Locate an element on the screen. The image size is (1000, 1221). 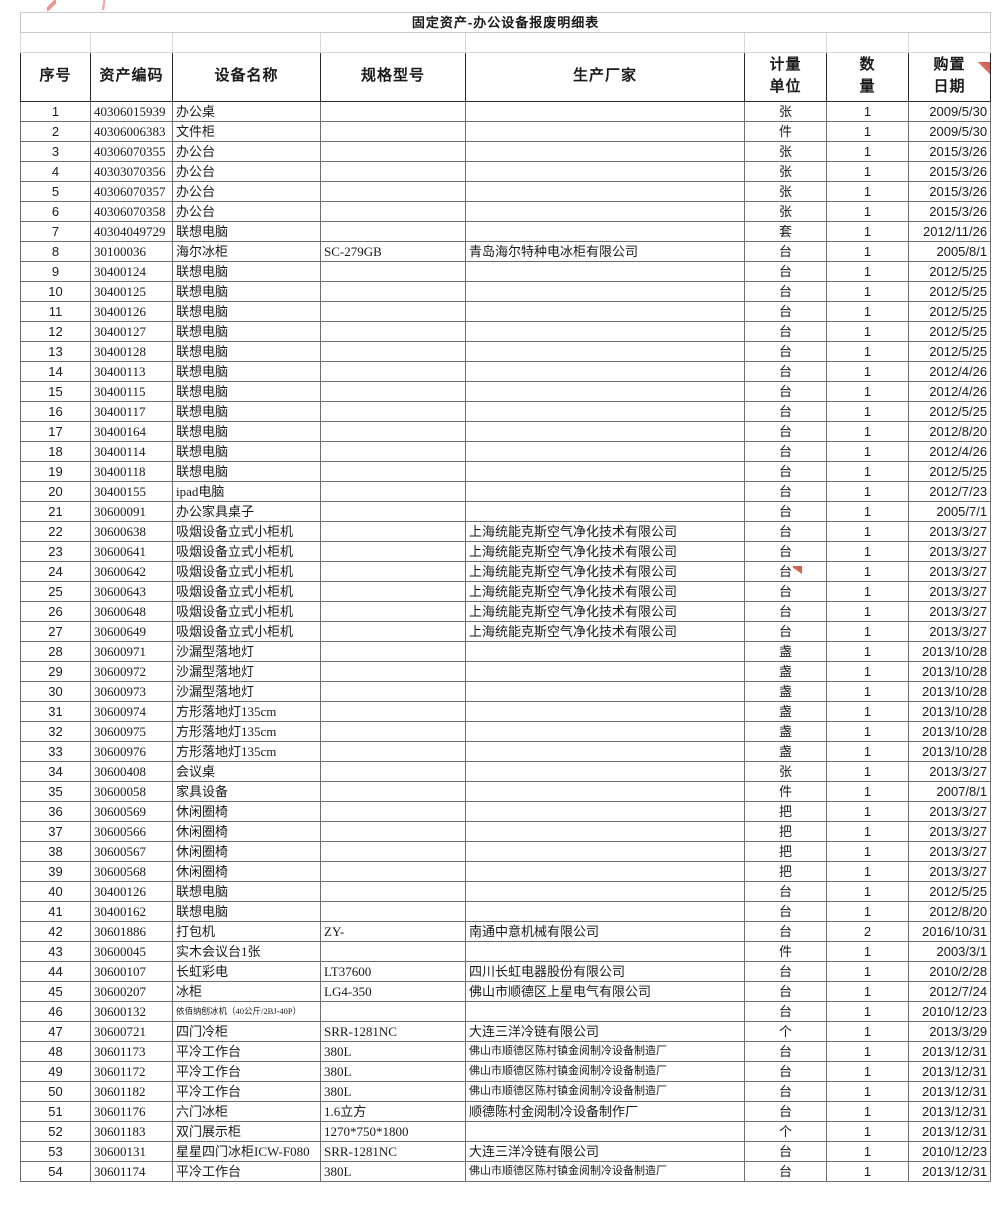
cell-purchase-date: 2013/10/28 is located at coordinates (949, 711).